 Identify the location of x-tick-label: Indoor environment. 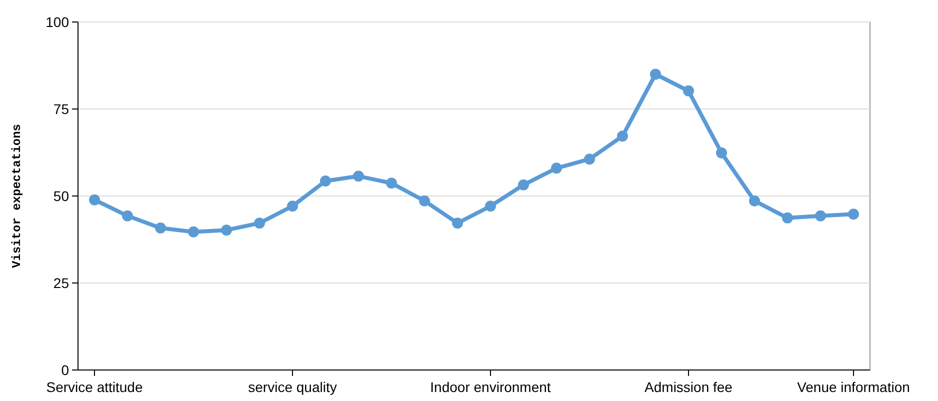
(490, 387).